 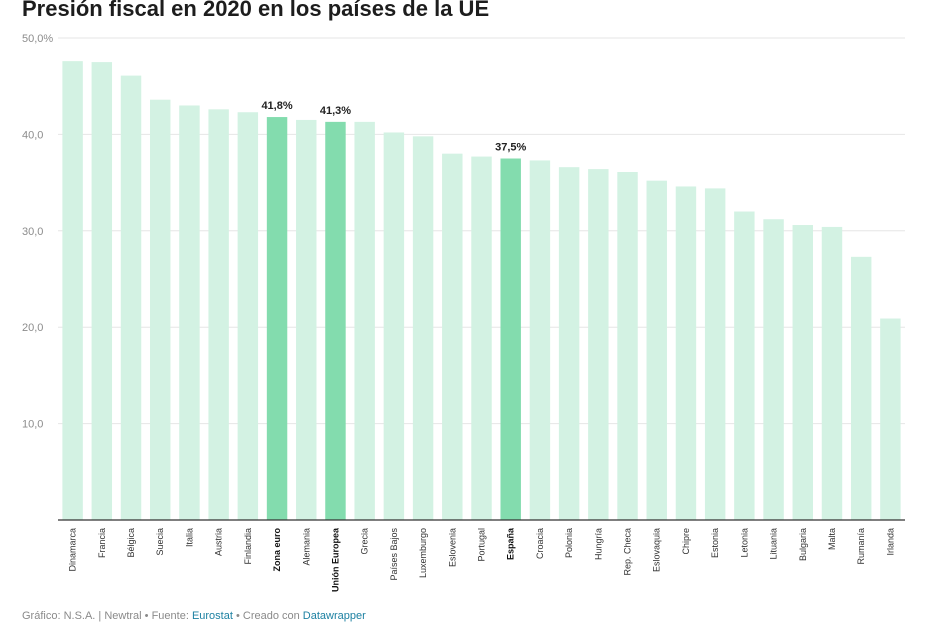 I want to click on bar-paises-bajos, so click(x=394, y=326).